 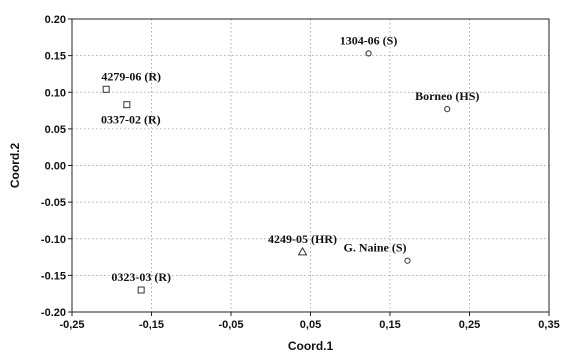 What do you see at coordinates (302, 251) in the screenshot?
I see `triangle-marker` at bounding box center [302, 251].